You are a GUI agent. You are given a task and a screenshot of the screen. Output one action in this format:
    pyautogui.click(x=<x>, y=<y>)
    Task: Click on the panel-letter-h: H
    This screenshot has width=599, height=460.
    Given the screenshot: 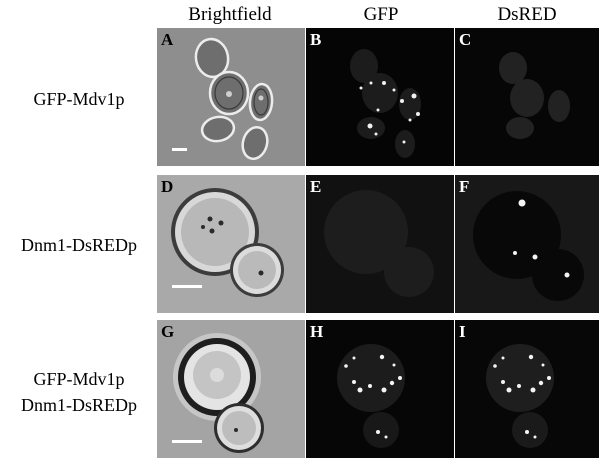 What is the action you would take?
    pyautogui.click(x=317, y=331)
    